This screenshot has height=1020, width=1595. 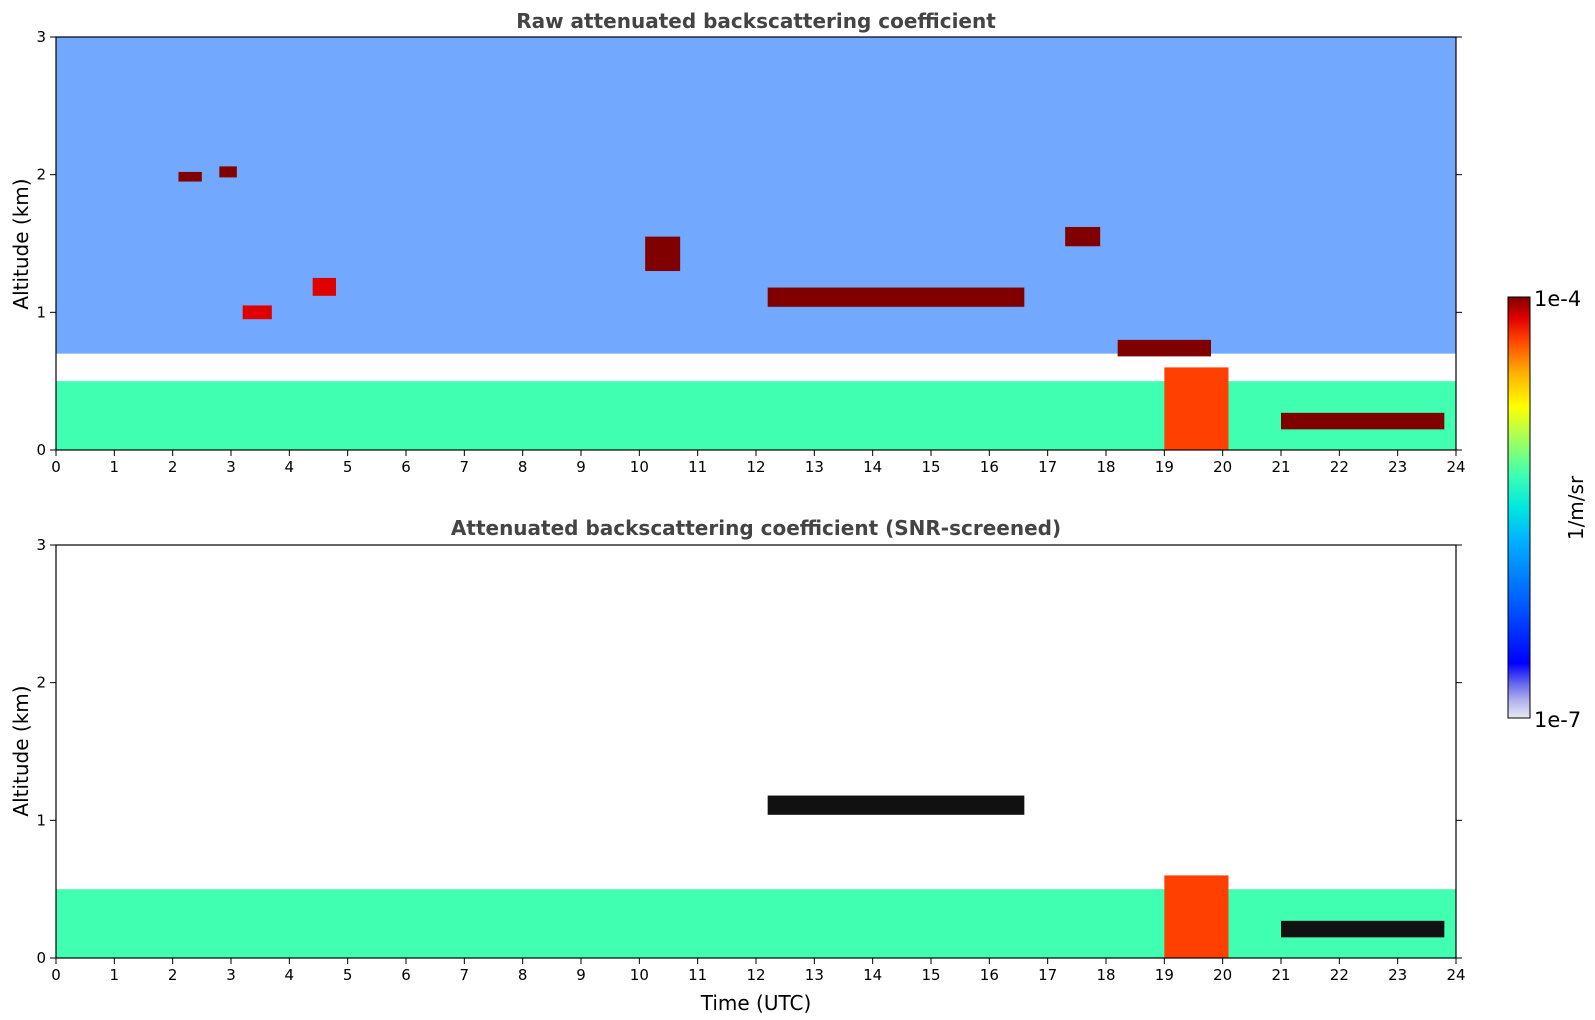 What do you see at coordinates (1557, 299) in the screenshot?
I see `colorbar-max-label: 1e-4` at bounding box center [1557, 299].